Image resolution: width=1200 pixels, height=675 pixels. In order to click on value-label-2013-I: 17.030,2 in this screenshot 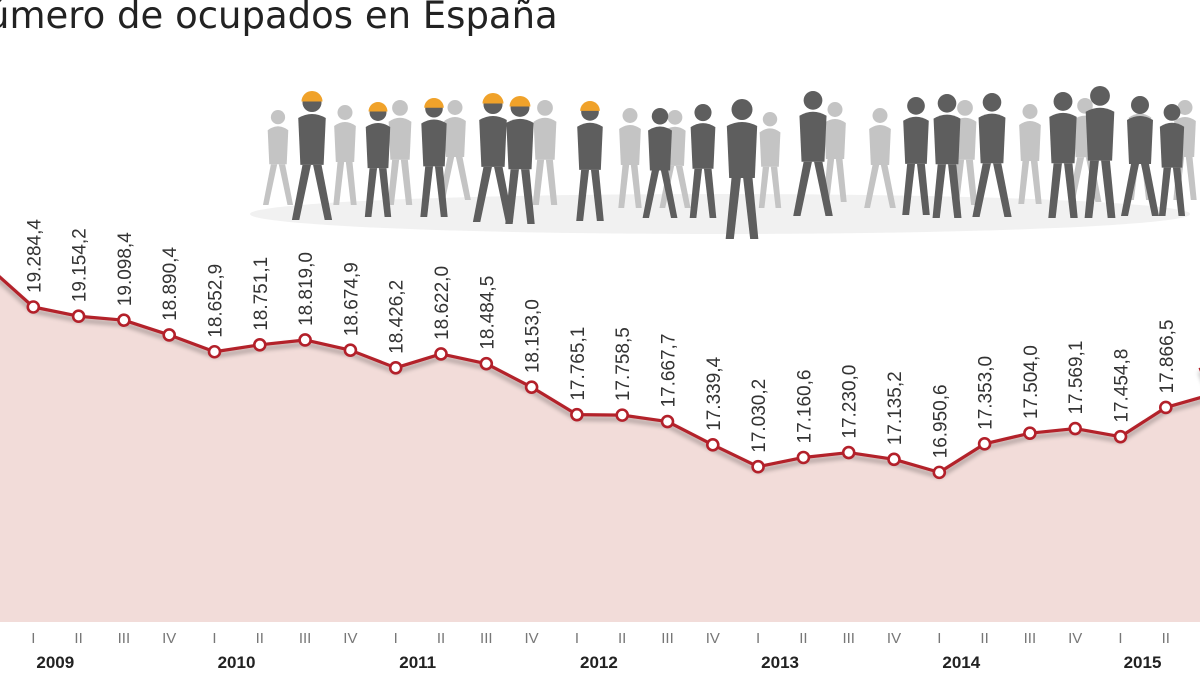, I will do `click(759, 416)`.